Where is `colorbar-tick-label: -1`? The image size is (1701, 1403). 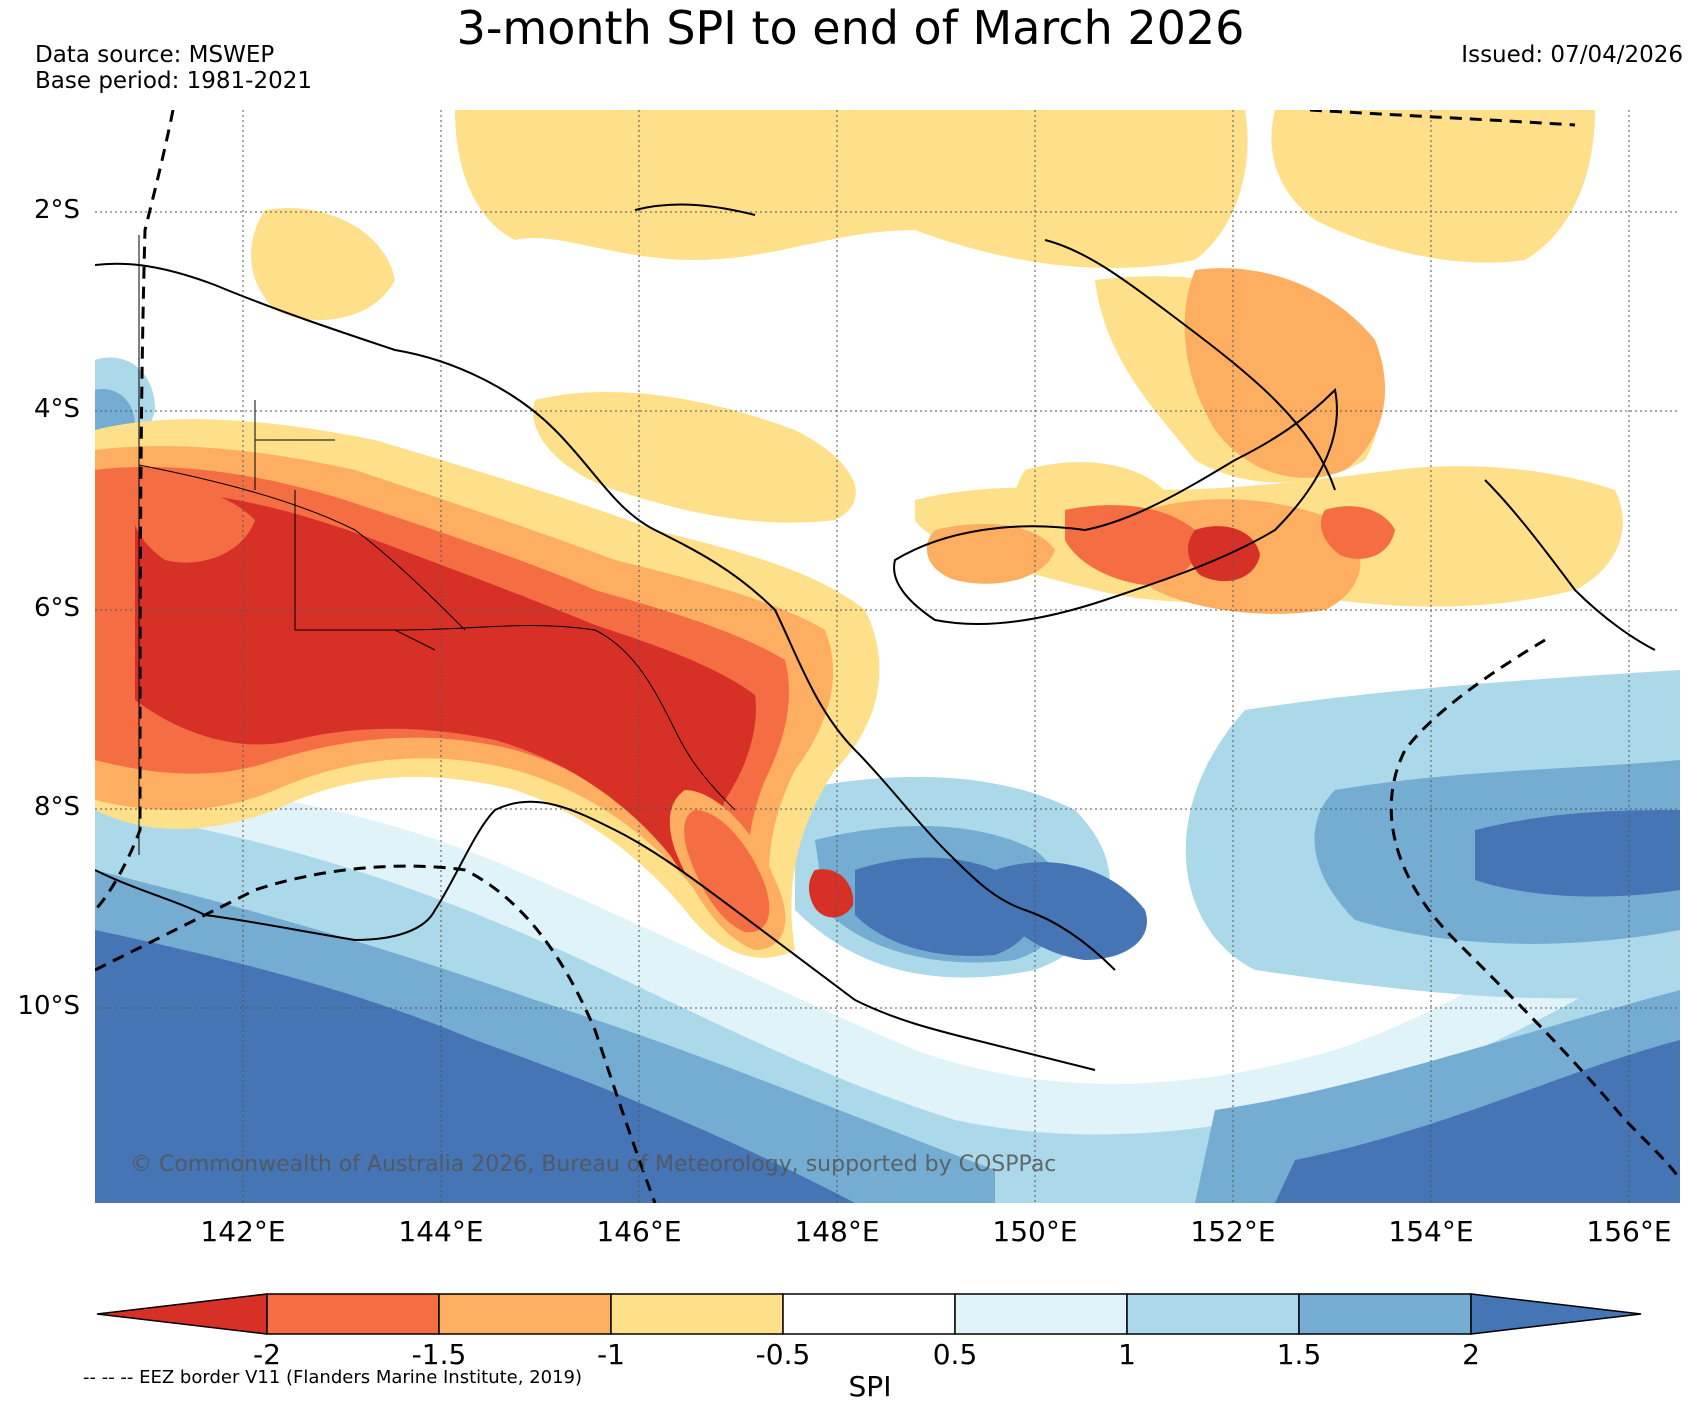 colorbar-tick-label: -1 is located at coordinates (611, 1354).